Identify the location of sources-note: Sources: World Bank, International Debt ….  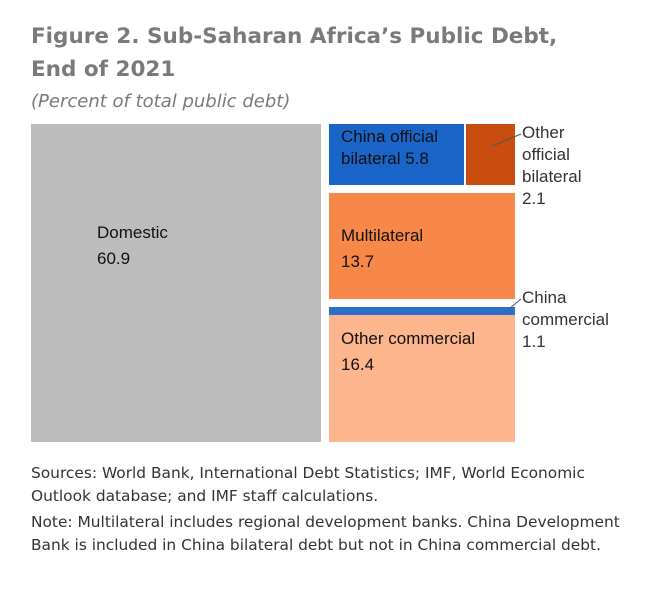
(308, 484).